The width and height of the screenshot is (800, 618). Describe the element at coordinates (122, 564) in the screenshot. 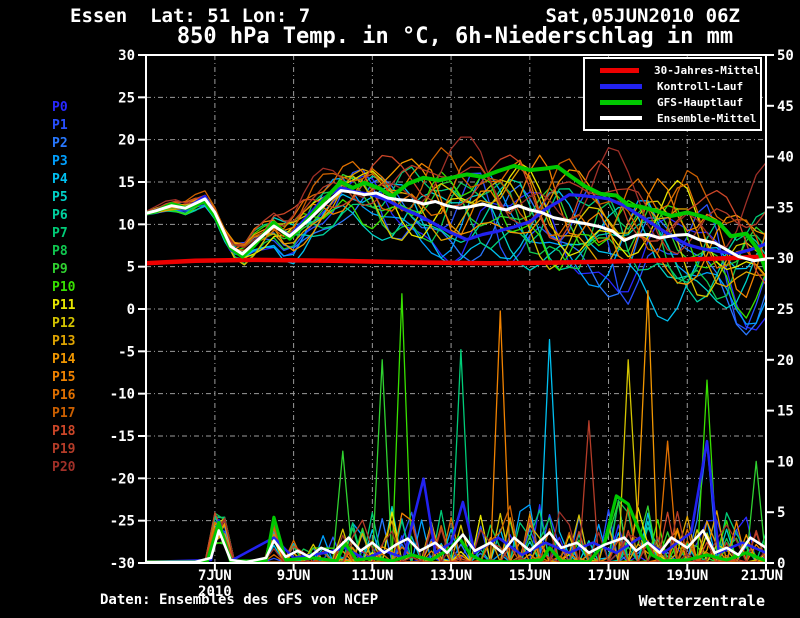

I see `left-axis-tick-label: -30` at that location.